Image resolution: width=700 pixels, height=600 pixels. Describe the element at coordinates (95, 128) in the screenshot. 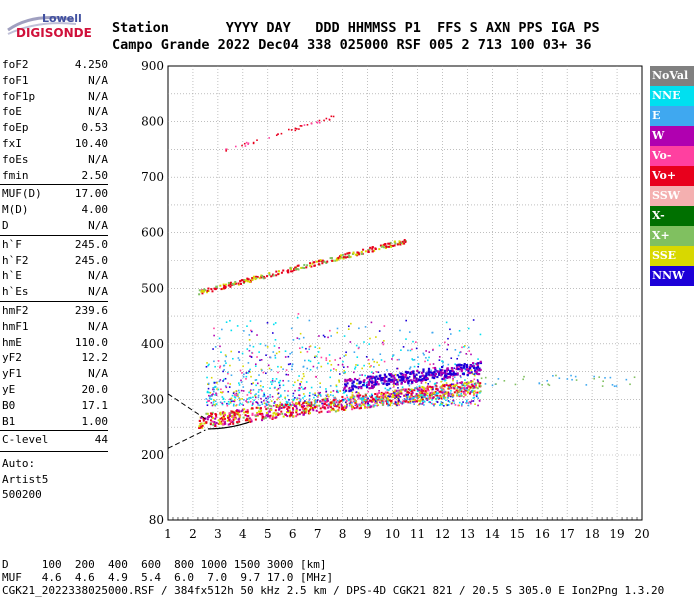

I see `param-value: 0.53` at that location.